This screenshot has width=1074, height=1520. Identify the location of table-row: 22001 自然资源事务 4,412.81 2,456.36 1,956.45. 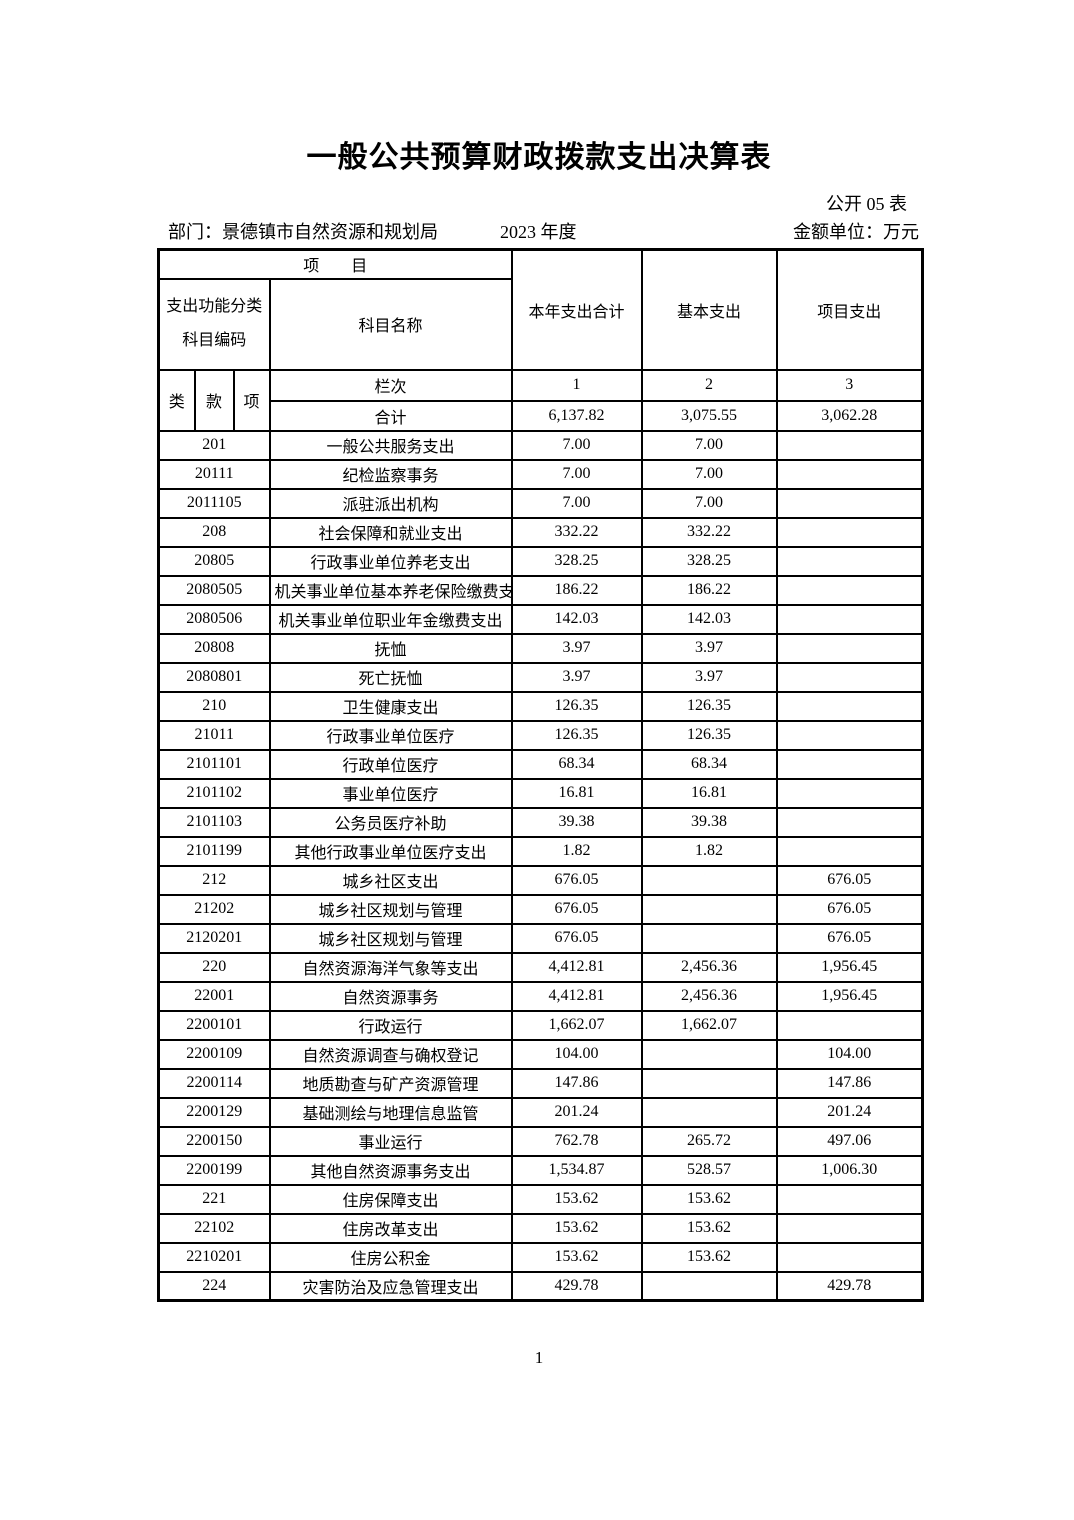
(540, 996).